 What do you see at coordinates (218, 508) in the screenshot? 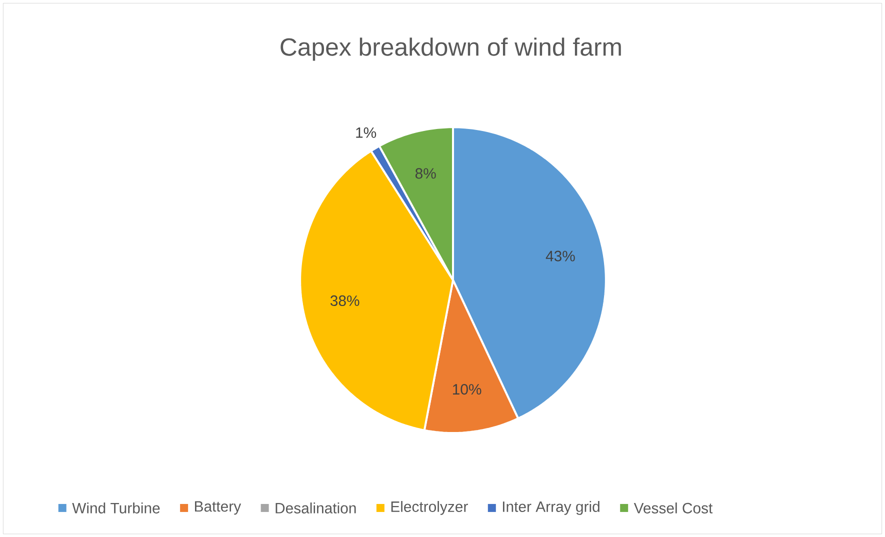
I see `legend-label: Battery` at bounding box center [218, 508].